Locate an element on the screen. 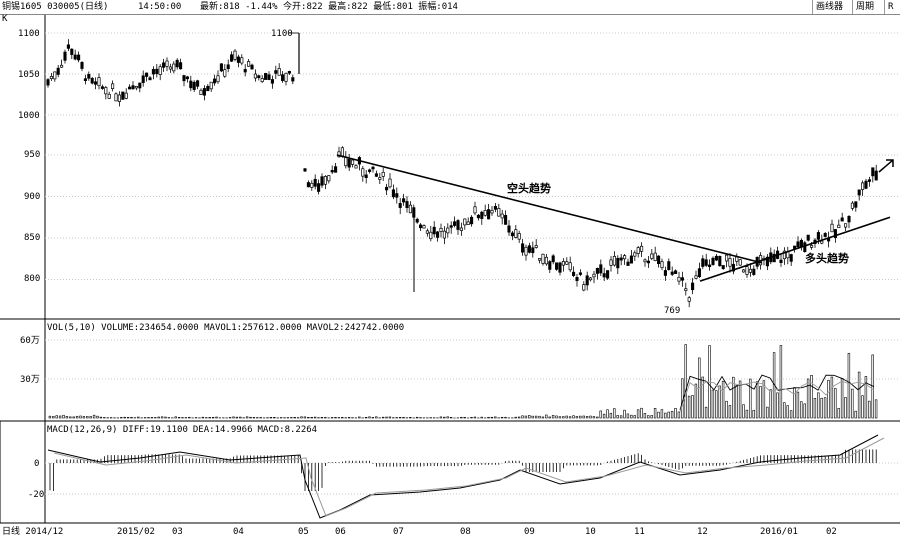  xlabel-11: 12 is located at coordinates (702, 532).